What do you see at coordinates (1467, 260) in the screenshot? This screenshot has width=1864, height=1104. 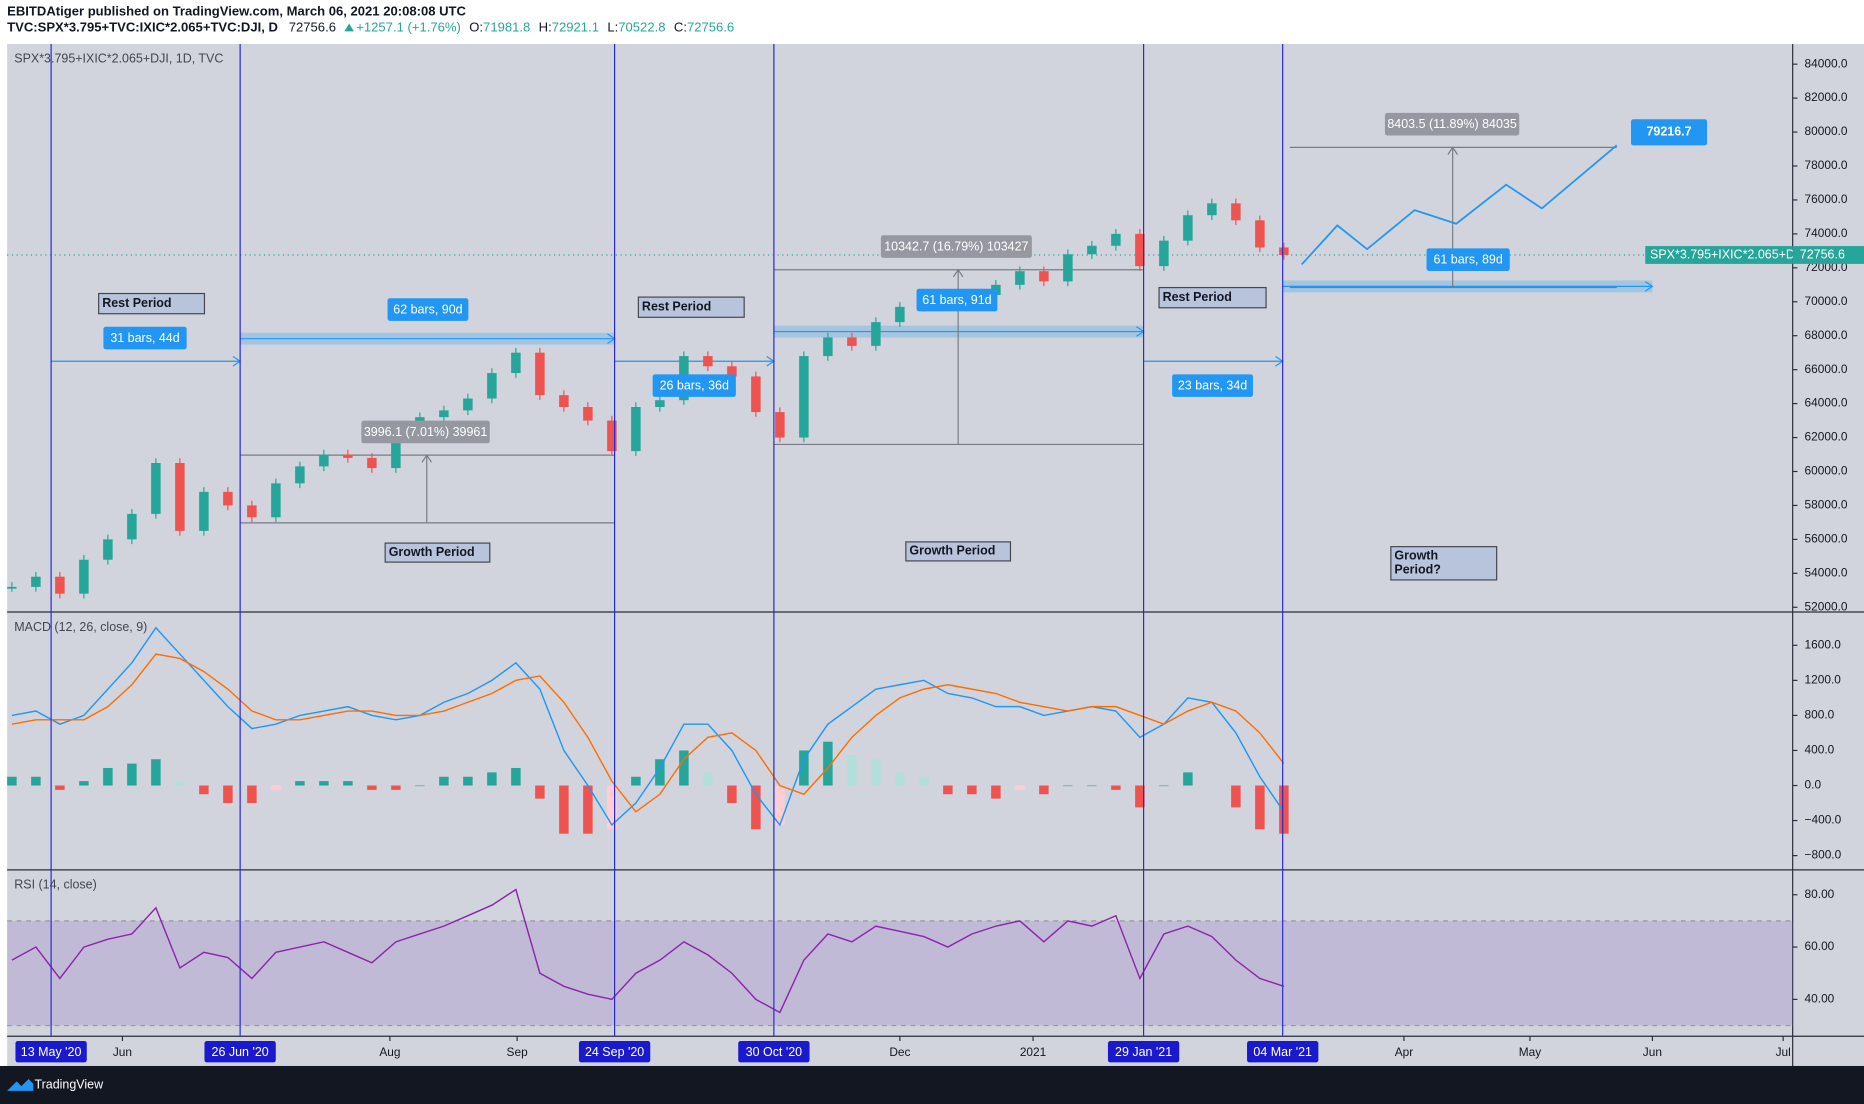 I see `duration-label: 61 bars, 89d` at bounding box center [1467, 260].